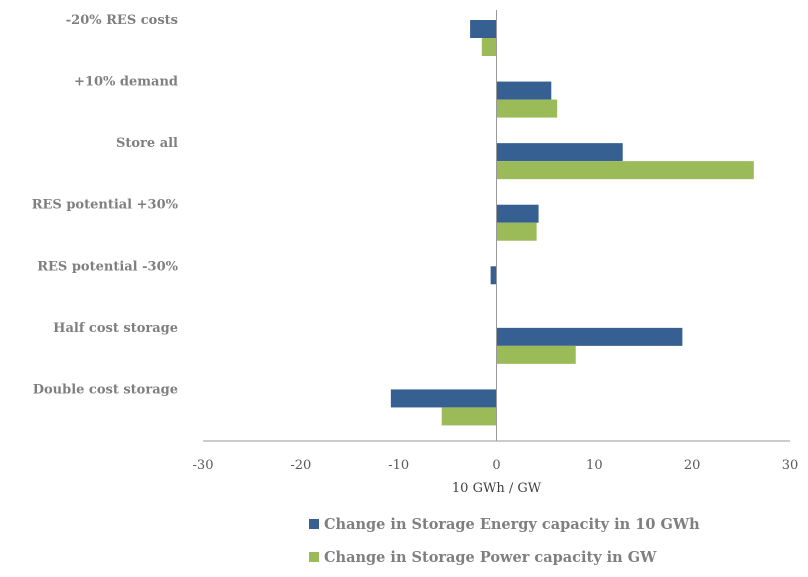 This screenshot has height=577, width=808. Describe the element at coordinates (314, 557) in the screenshot. I see `legend-swatch-power` at that location.